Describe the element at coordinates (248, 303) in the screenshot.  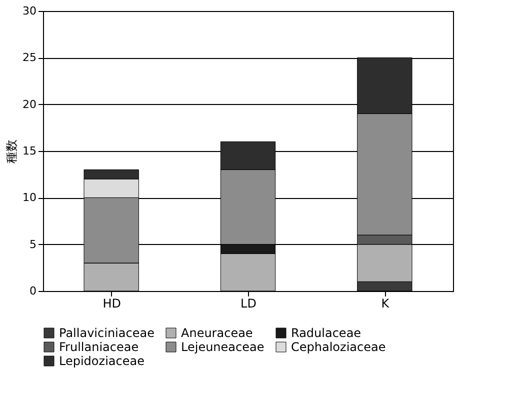
I see `x-tick-label: LD` at that location.